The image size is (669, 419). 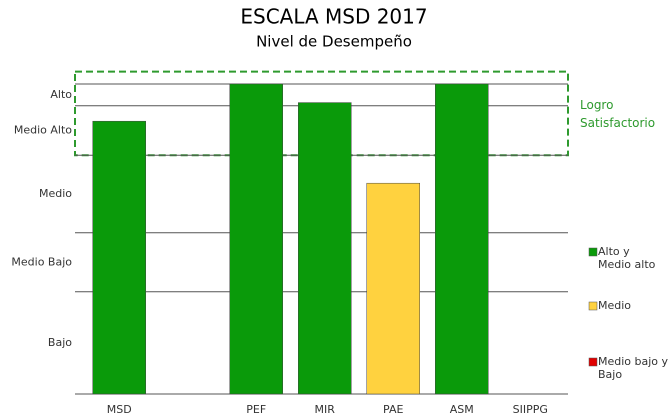 What do you see at coordinates (610, 374) in the screenshot?
I see `legend-label: Bajo` at bounding box center [610, 374].